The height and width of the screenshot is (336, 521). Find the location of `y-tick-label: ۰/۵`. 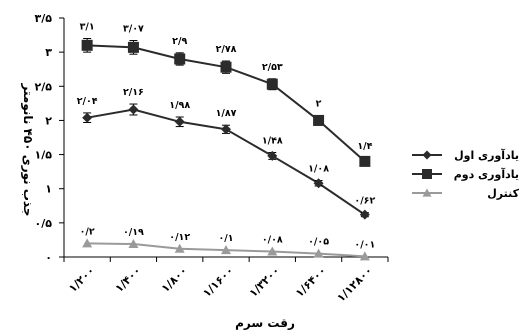

y-tick-label: ۰/۵ is located at coordinates (44, 223).